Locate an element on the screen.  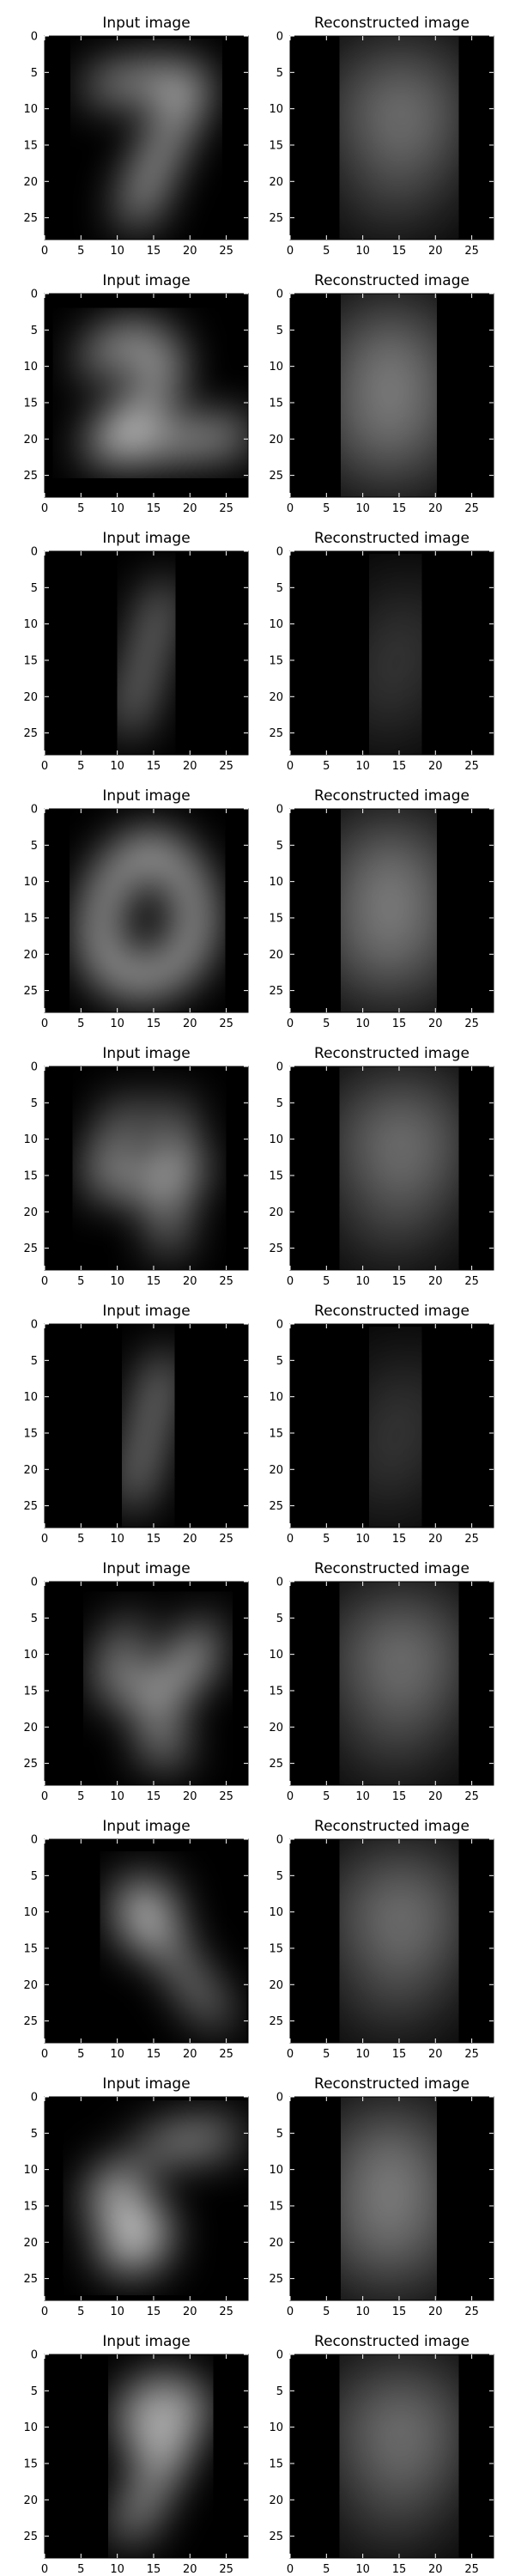
reconstructed-image-panel: Reconstructed image 0 5 10 15 20 25 0 5 10 15 20 25 is located at coordinates (381, 137).